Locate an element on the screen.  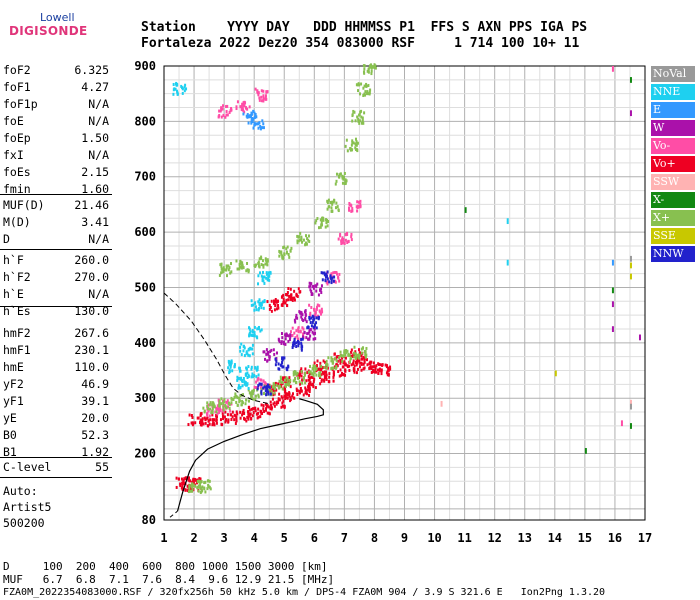
y-tick-label: 900 is located at coordinates (145, 66).